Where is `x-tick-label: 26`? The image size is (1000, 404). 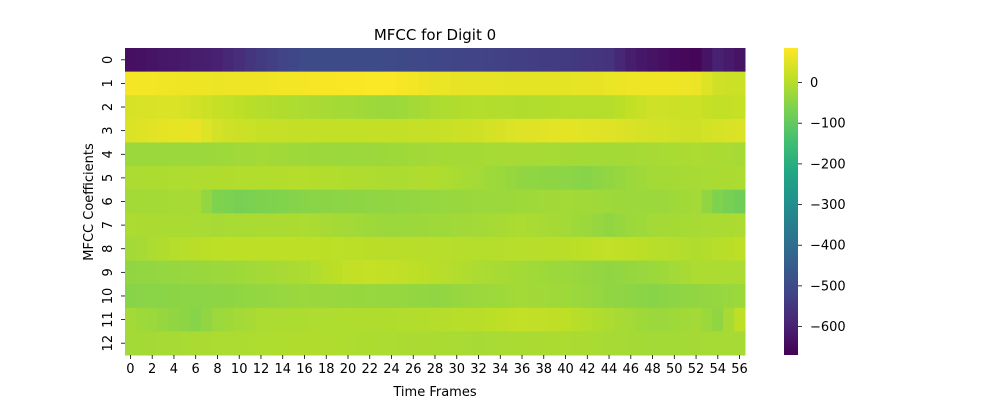
x-tick-label: 26 is located at coordinates (413, 369).